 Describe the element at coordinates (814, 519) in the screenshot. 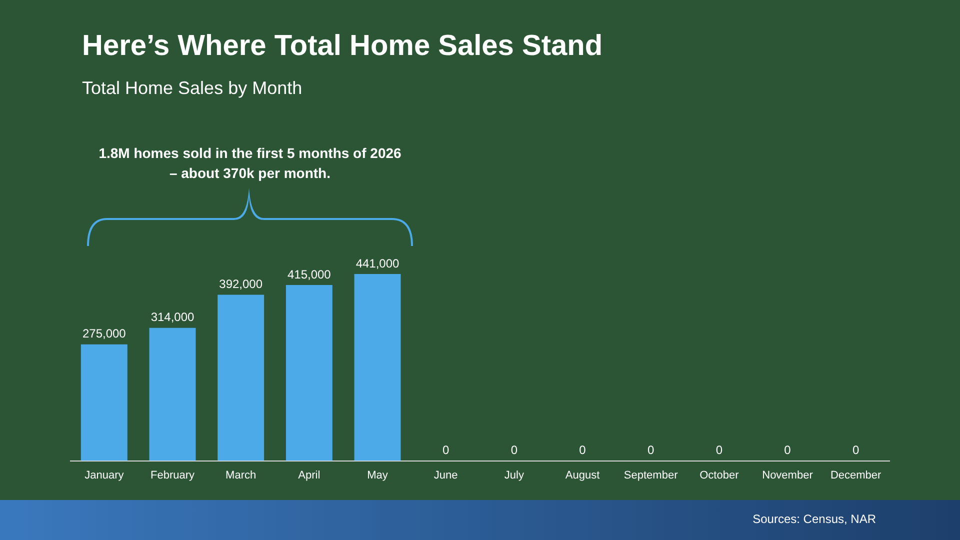

I see `source-note: Sources: Census, NAR` at that location.